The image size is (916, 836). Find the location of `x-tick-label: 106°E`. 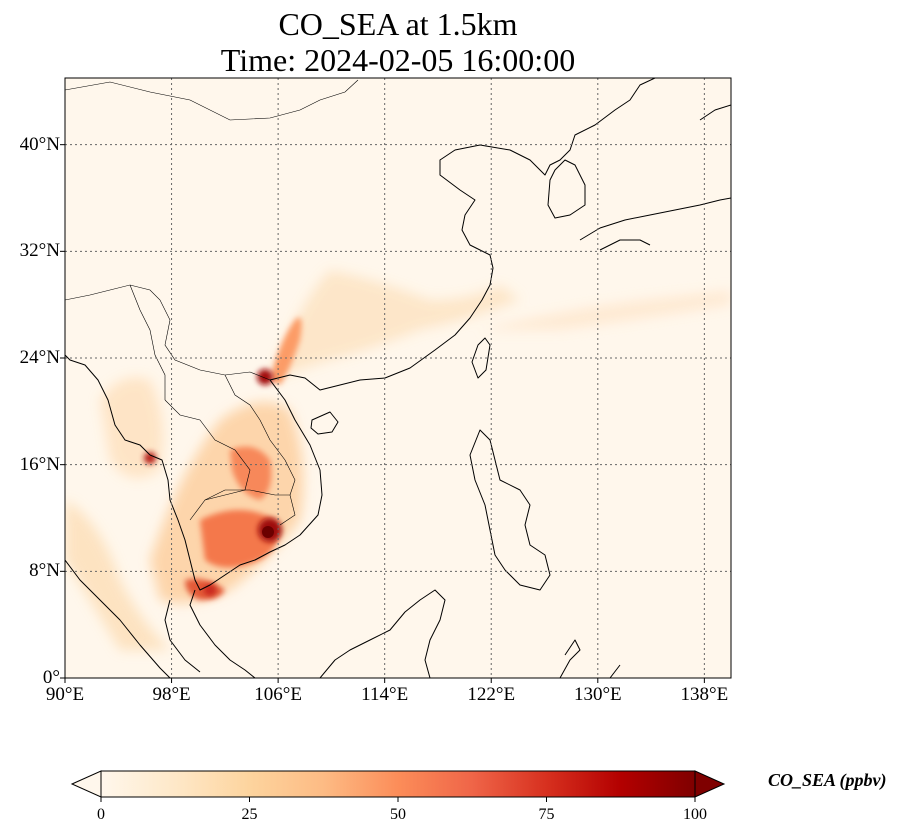

x-tick-label: 106°E is located at coordinates (278, 694).